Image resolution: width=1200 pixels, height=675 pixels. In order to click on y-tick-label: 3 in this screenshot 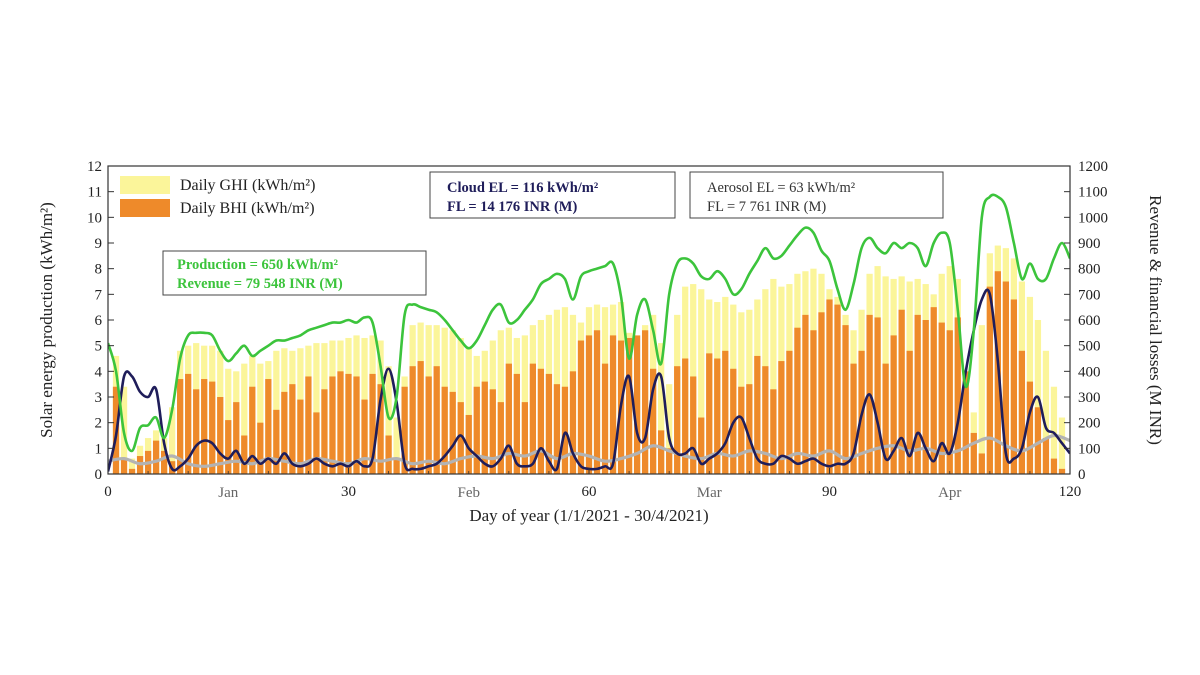, I will do `click(99, 398)`.